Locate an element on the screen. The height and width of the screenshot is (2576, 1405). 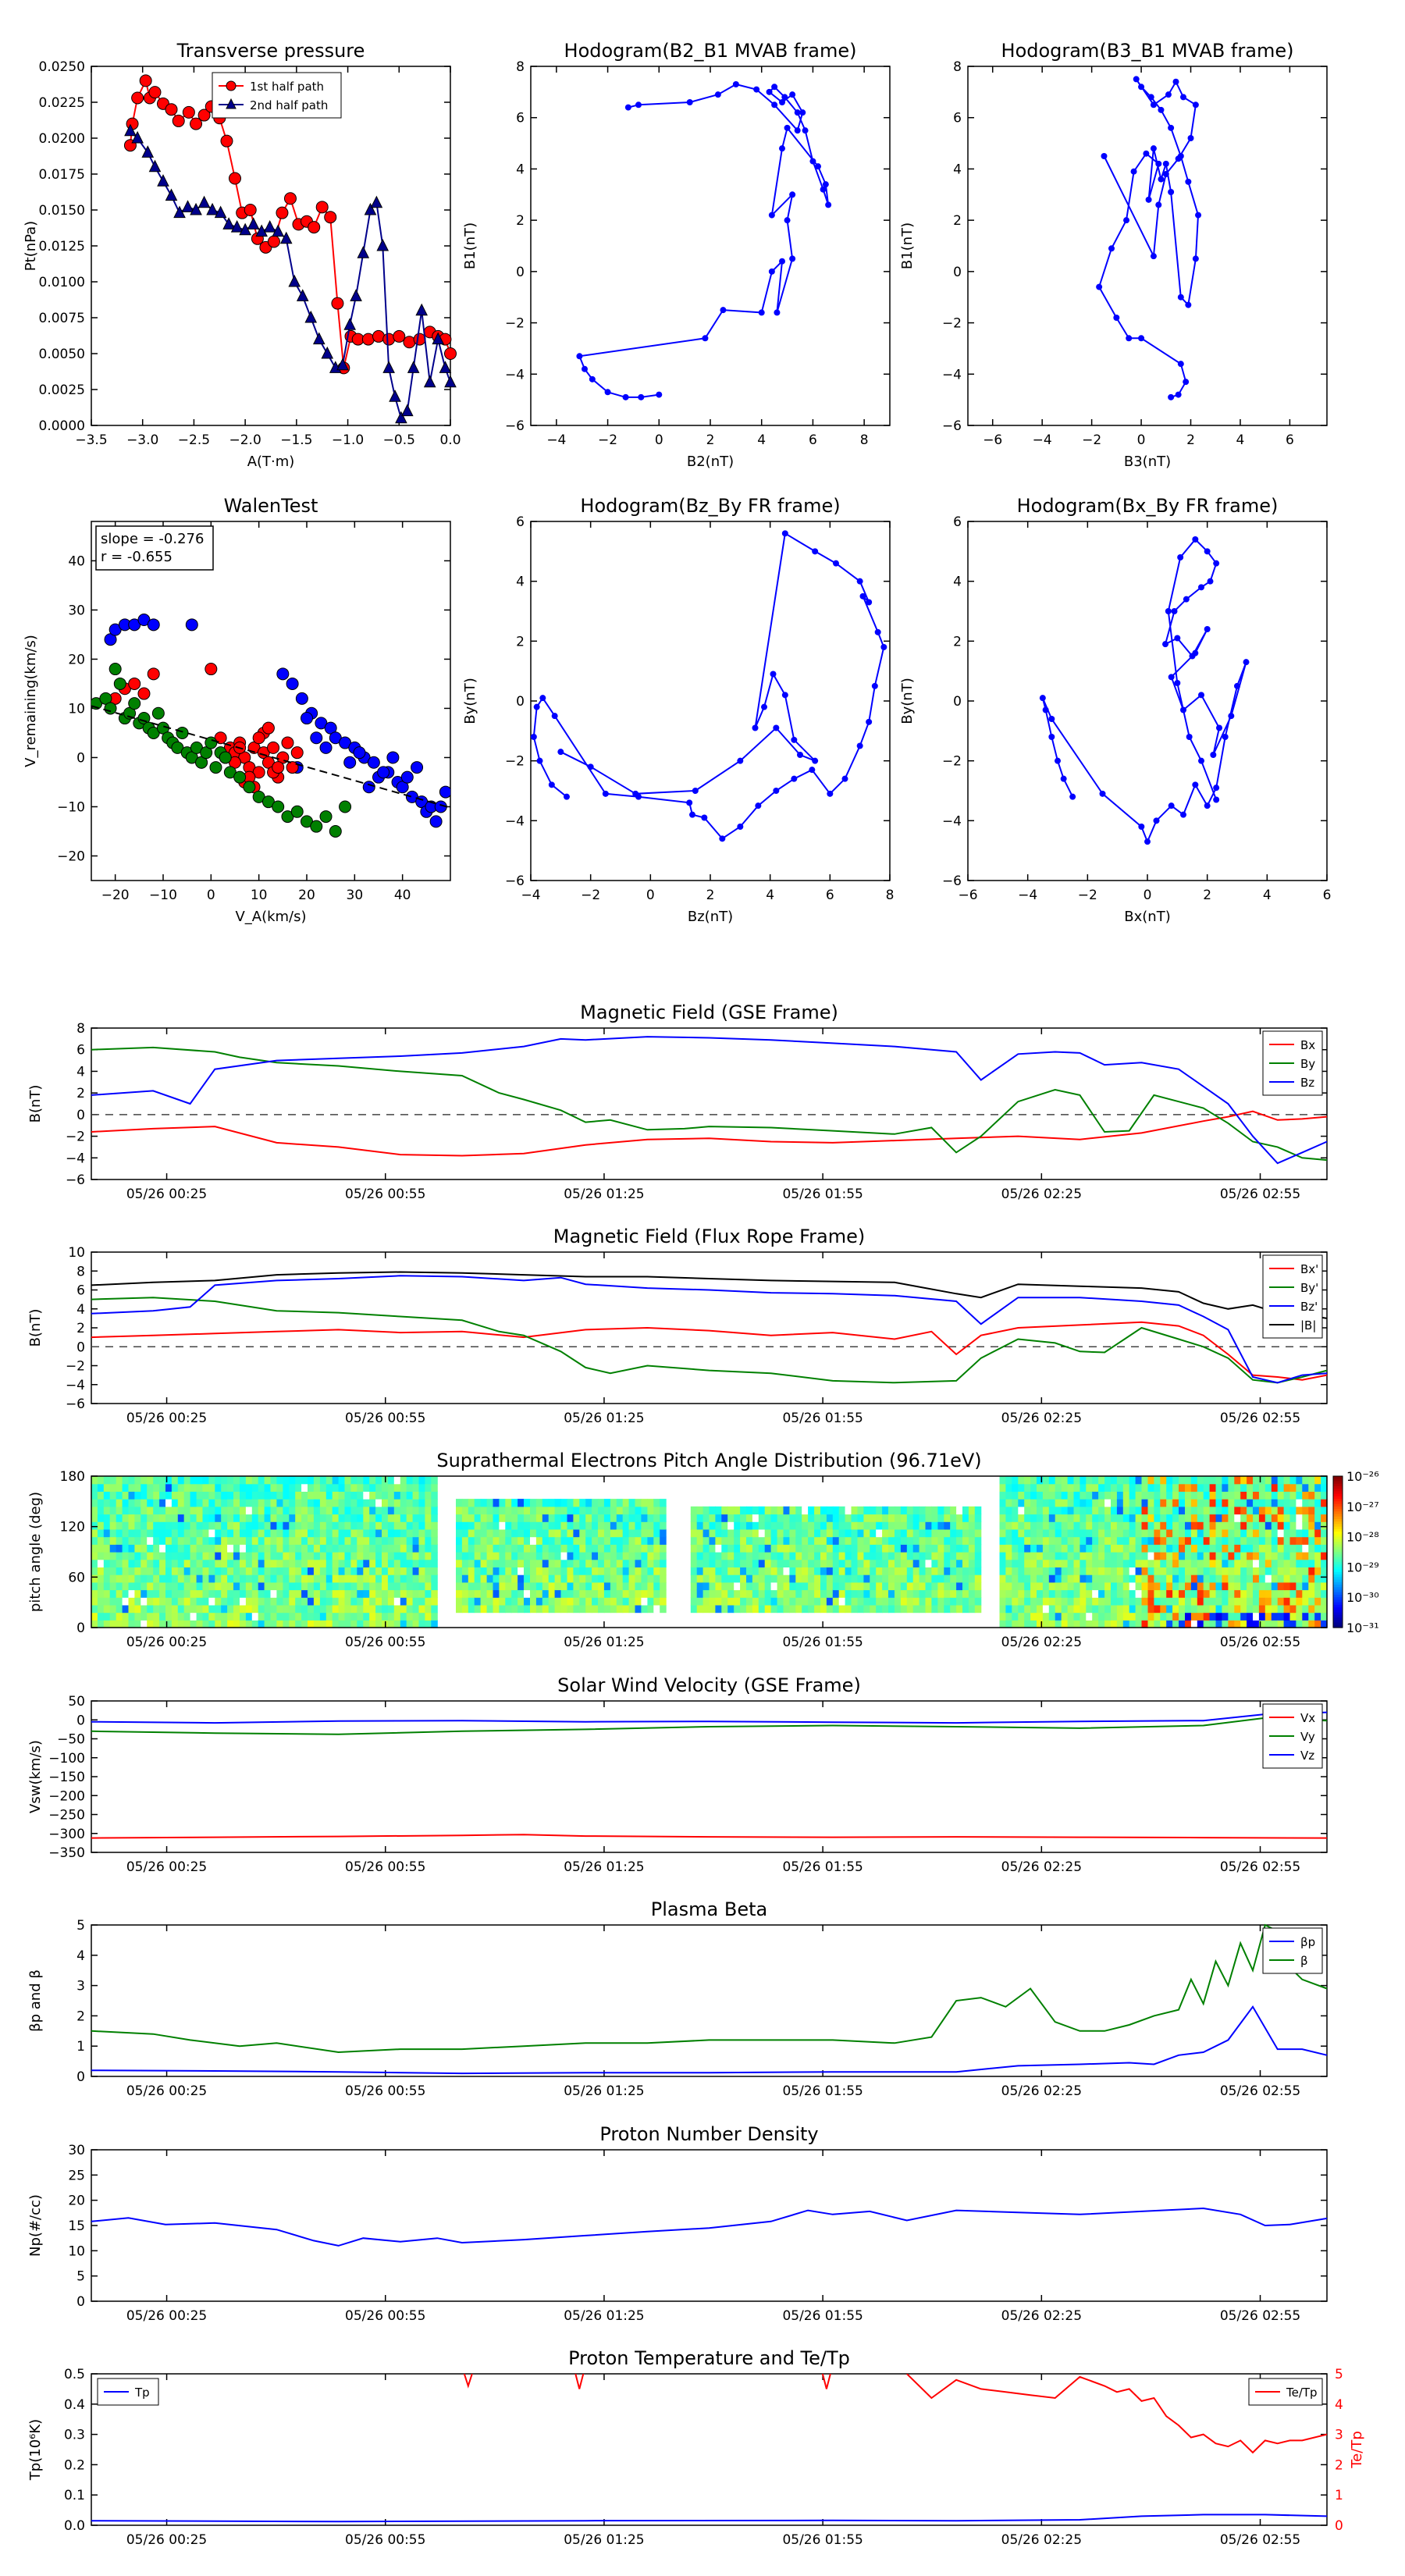
y-tick-label: 20 is located at coordinates (76, 659).